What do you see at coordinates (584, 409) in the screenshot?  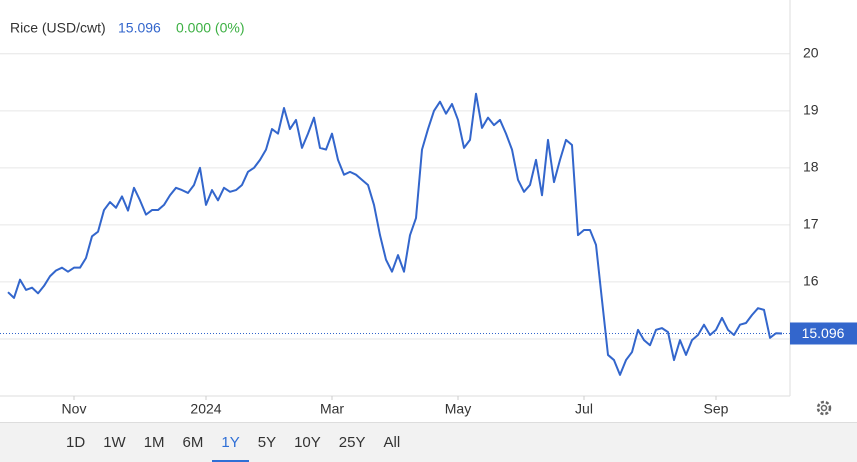 I see `x-tick-label: Jul` at bounding box center [584, 409].